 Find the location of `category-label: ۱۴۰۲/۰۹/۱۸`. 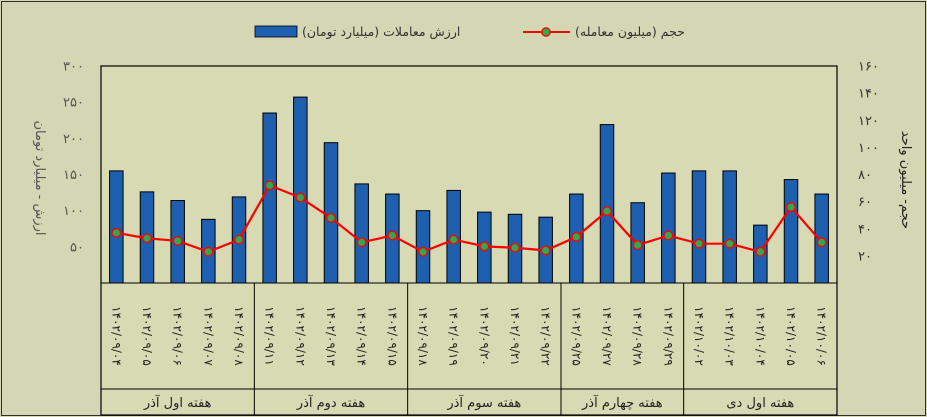

category-label: ۱۴۰۲/۰۹/۱۸ is located at coordinates (423, 336).